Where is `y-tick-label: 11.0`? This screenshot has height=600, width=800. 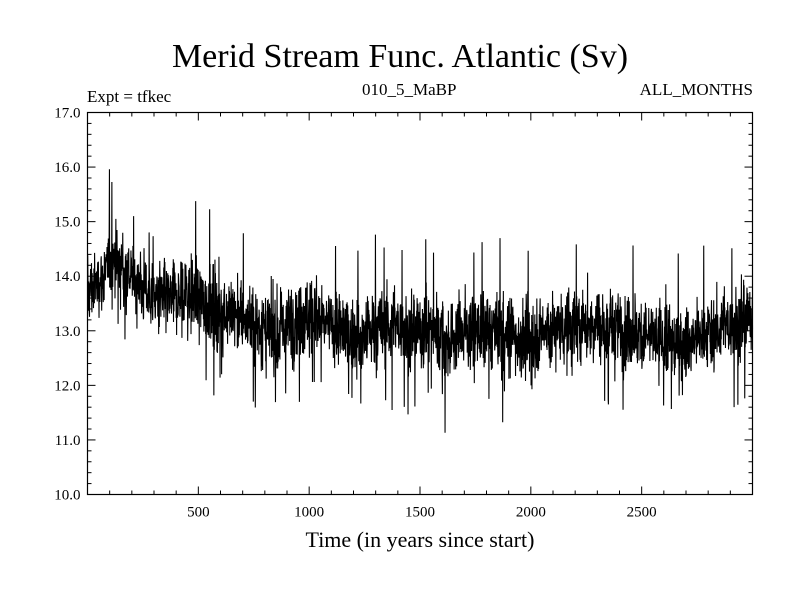 y-tick-label: 11.0 is located at coordinates (68, 441).